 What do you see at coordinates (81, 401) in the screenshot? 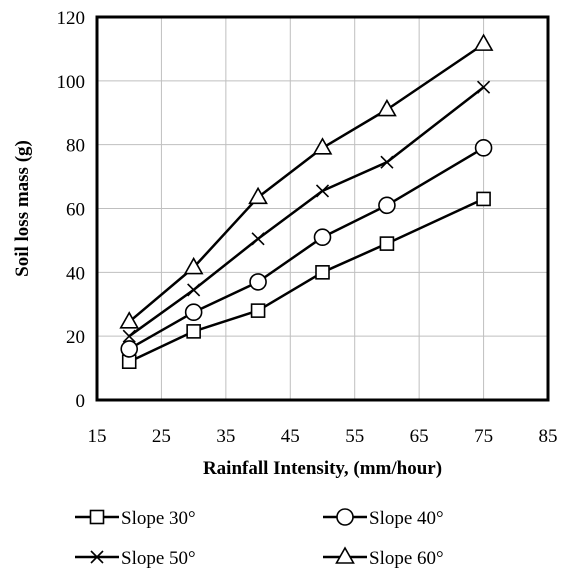
I see `y-tick-label: 0` at bounding box center [81, 401].